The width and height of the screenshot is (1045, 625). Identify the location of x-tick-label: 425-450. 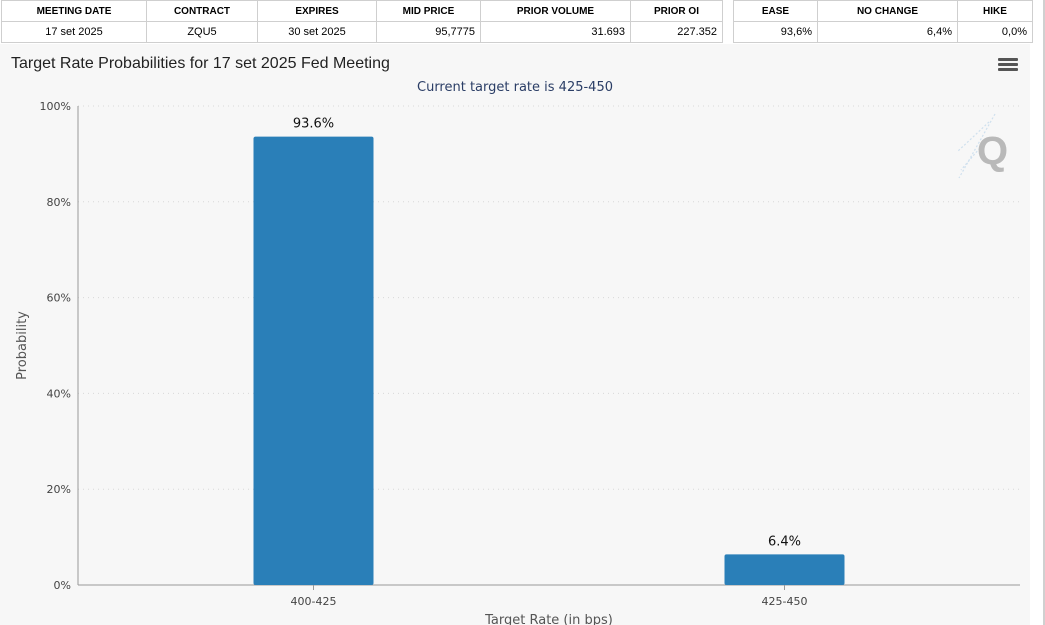
(785, 601).